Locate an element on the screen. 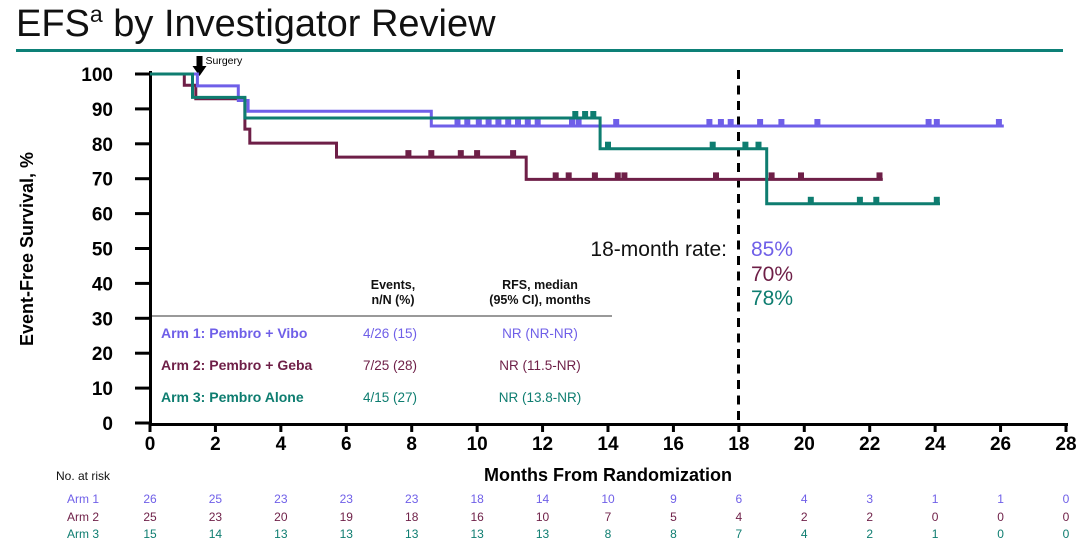  x-tick-label: 18 is located at coordinates (738, 444).